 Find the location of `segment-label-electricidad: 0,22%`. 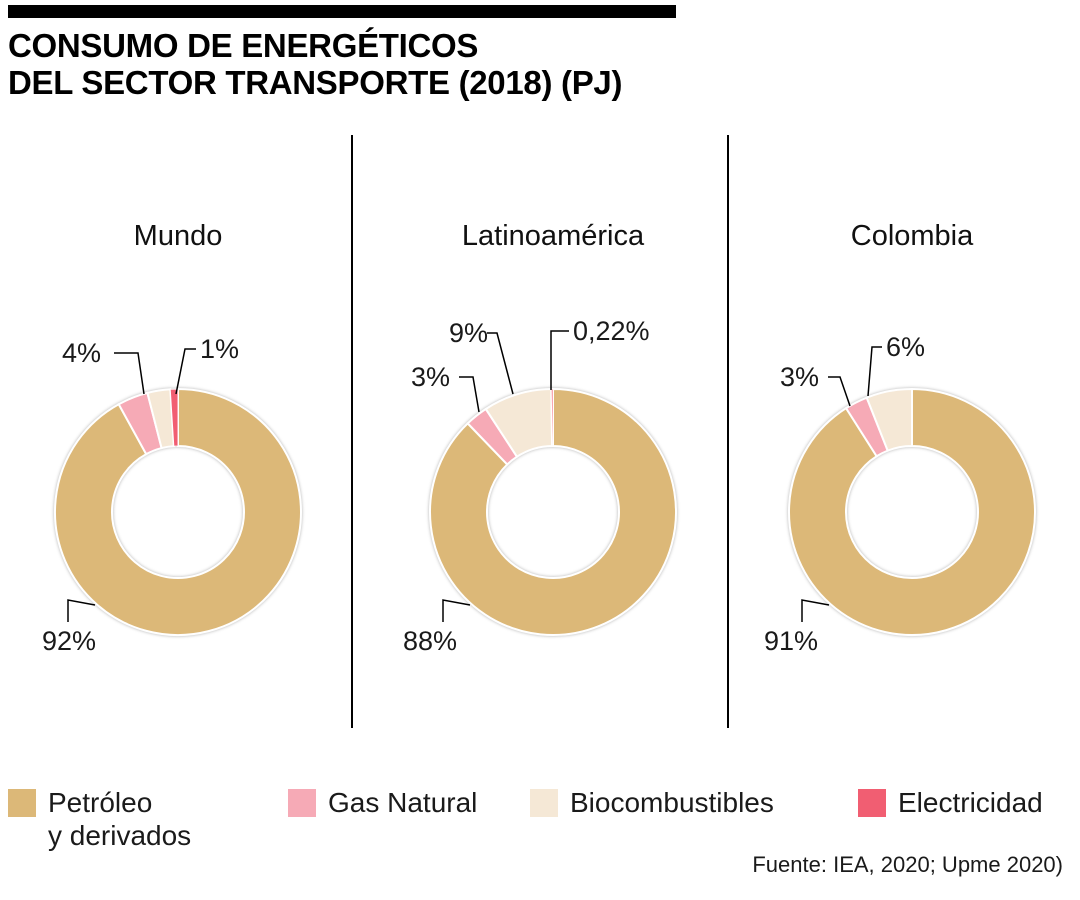

segment-label-electricidad: 0,22% is located at coordinates (611, 331).